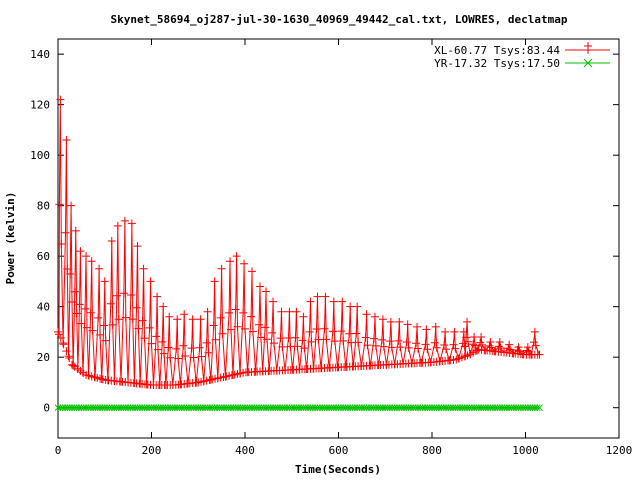 Image resolution: width=640 pixels, height=480 pixels. Describe the element at coordinates (245, 450) in the screenshot. I see `x-tick-label: 400` at that location.